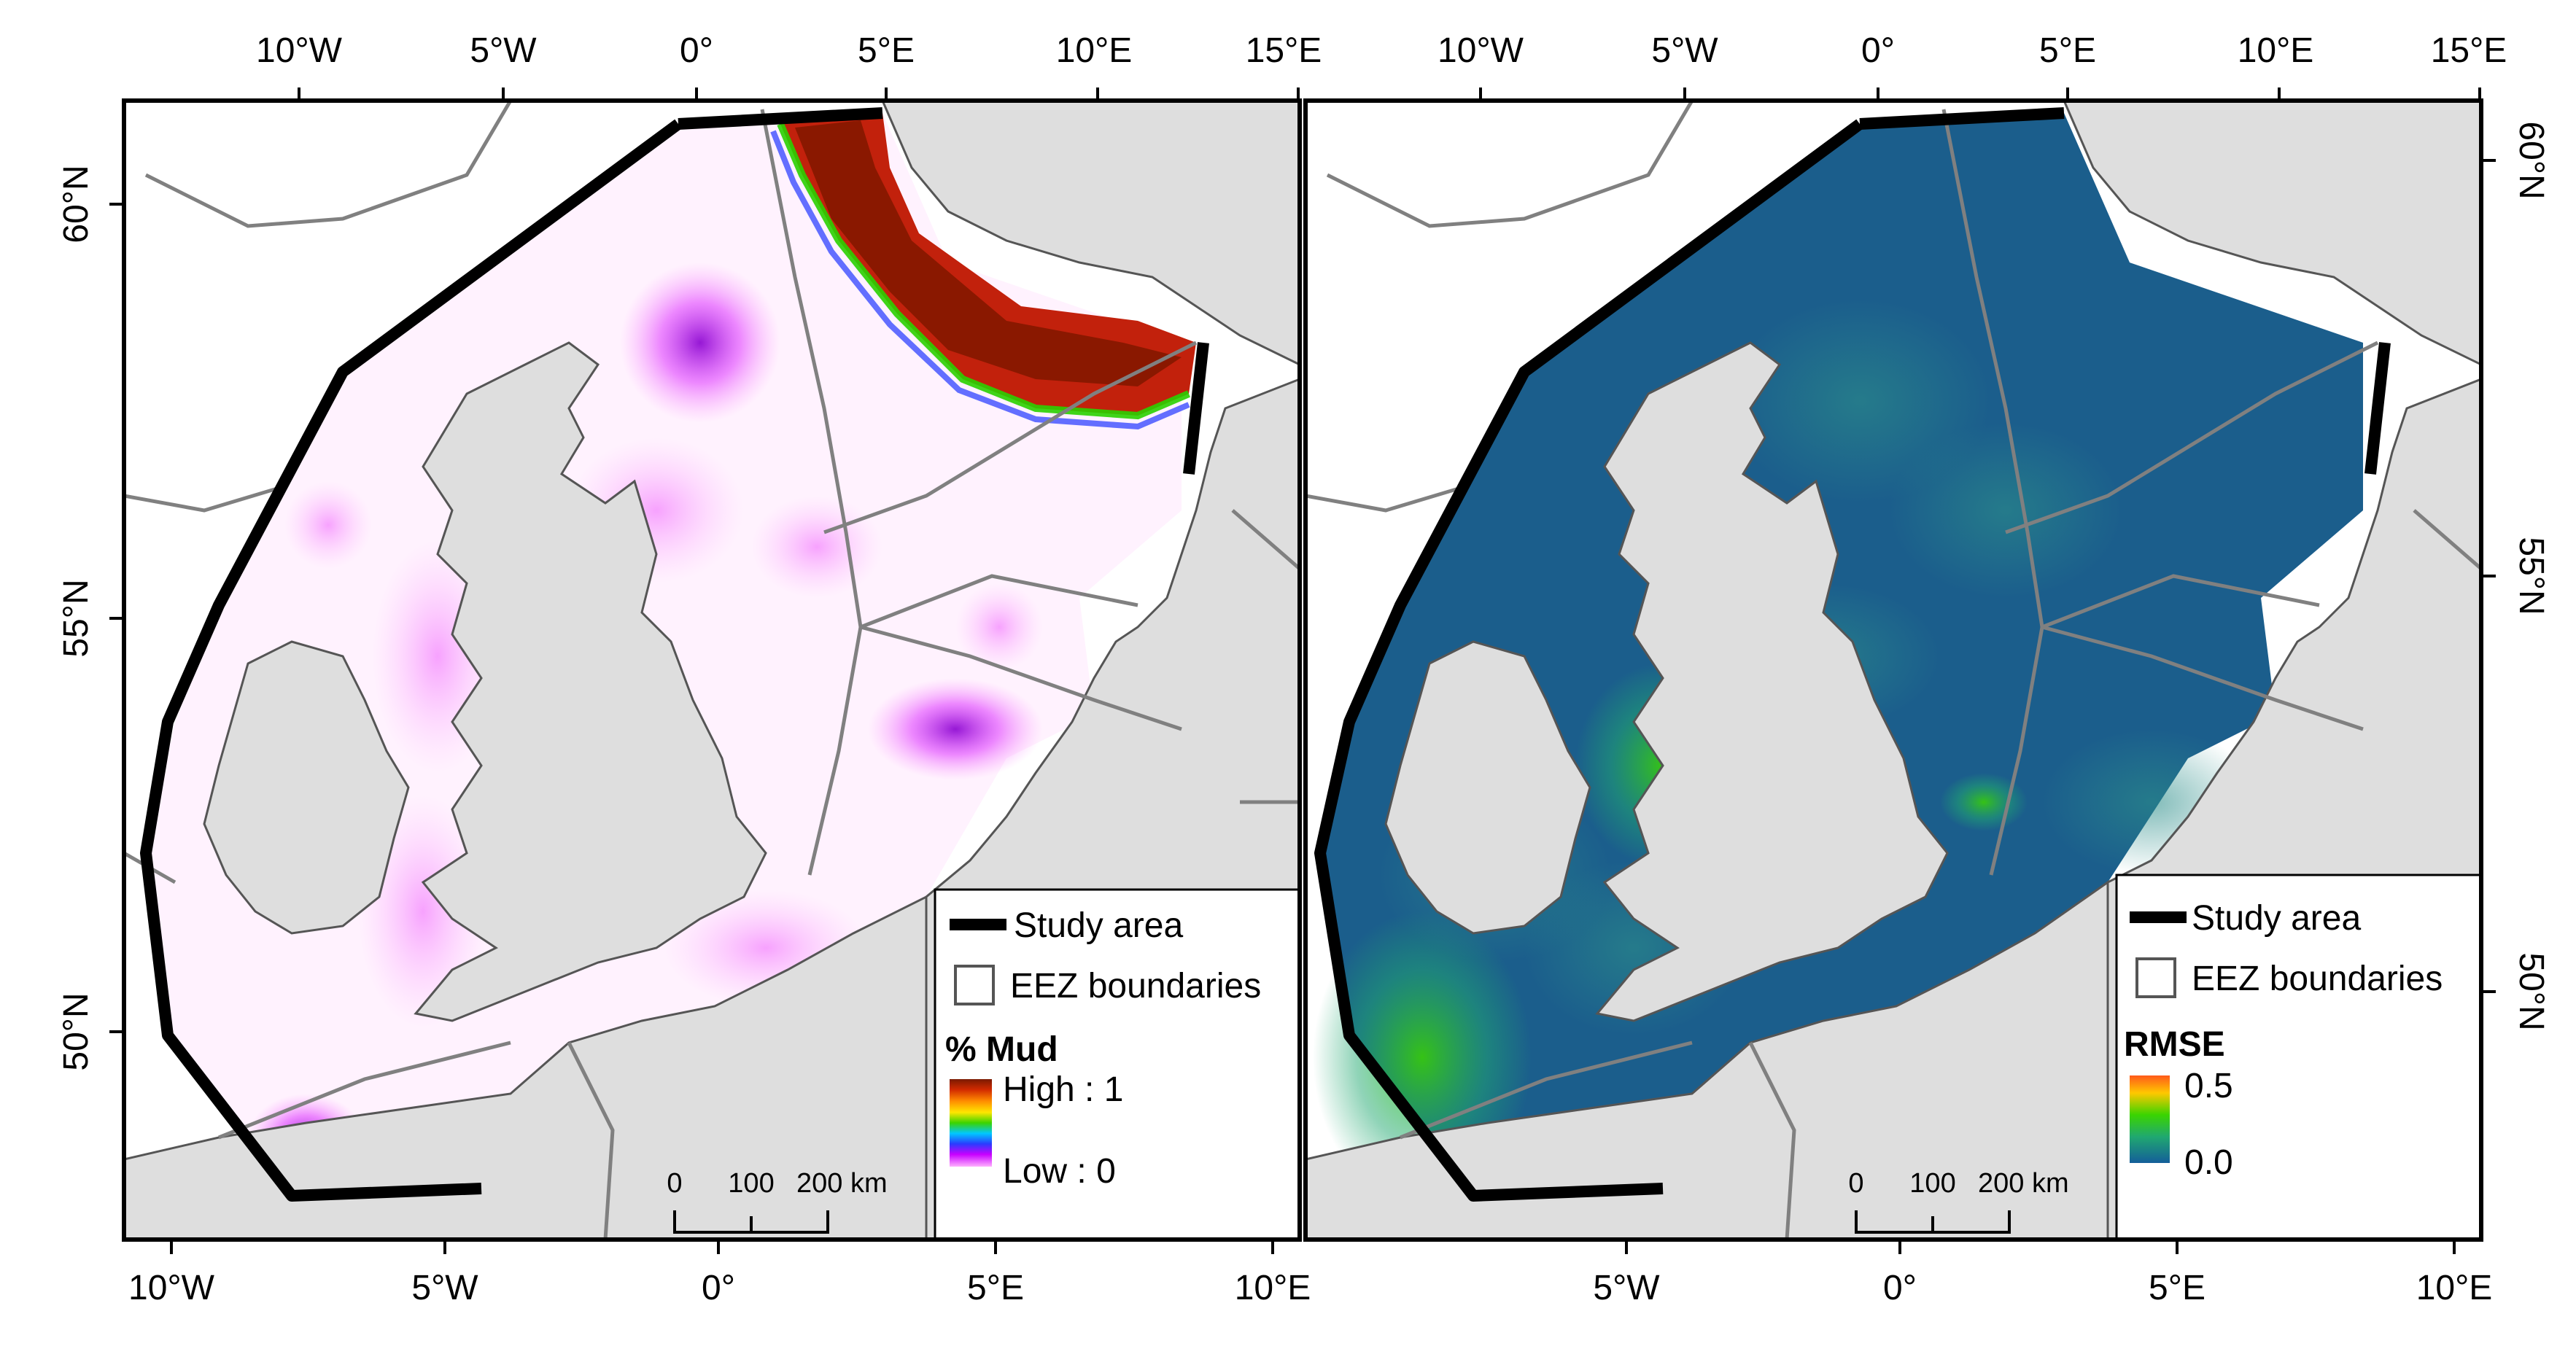 The height and width of the screenshot is (1346, 2576). What do you see at coordinates (171, 1288) in the screenshot?
I see `bottom-tick-label: 10°W` at bounding box center [171, 1288].